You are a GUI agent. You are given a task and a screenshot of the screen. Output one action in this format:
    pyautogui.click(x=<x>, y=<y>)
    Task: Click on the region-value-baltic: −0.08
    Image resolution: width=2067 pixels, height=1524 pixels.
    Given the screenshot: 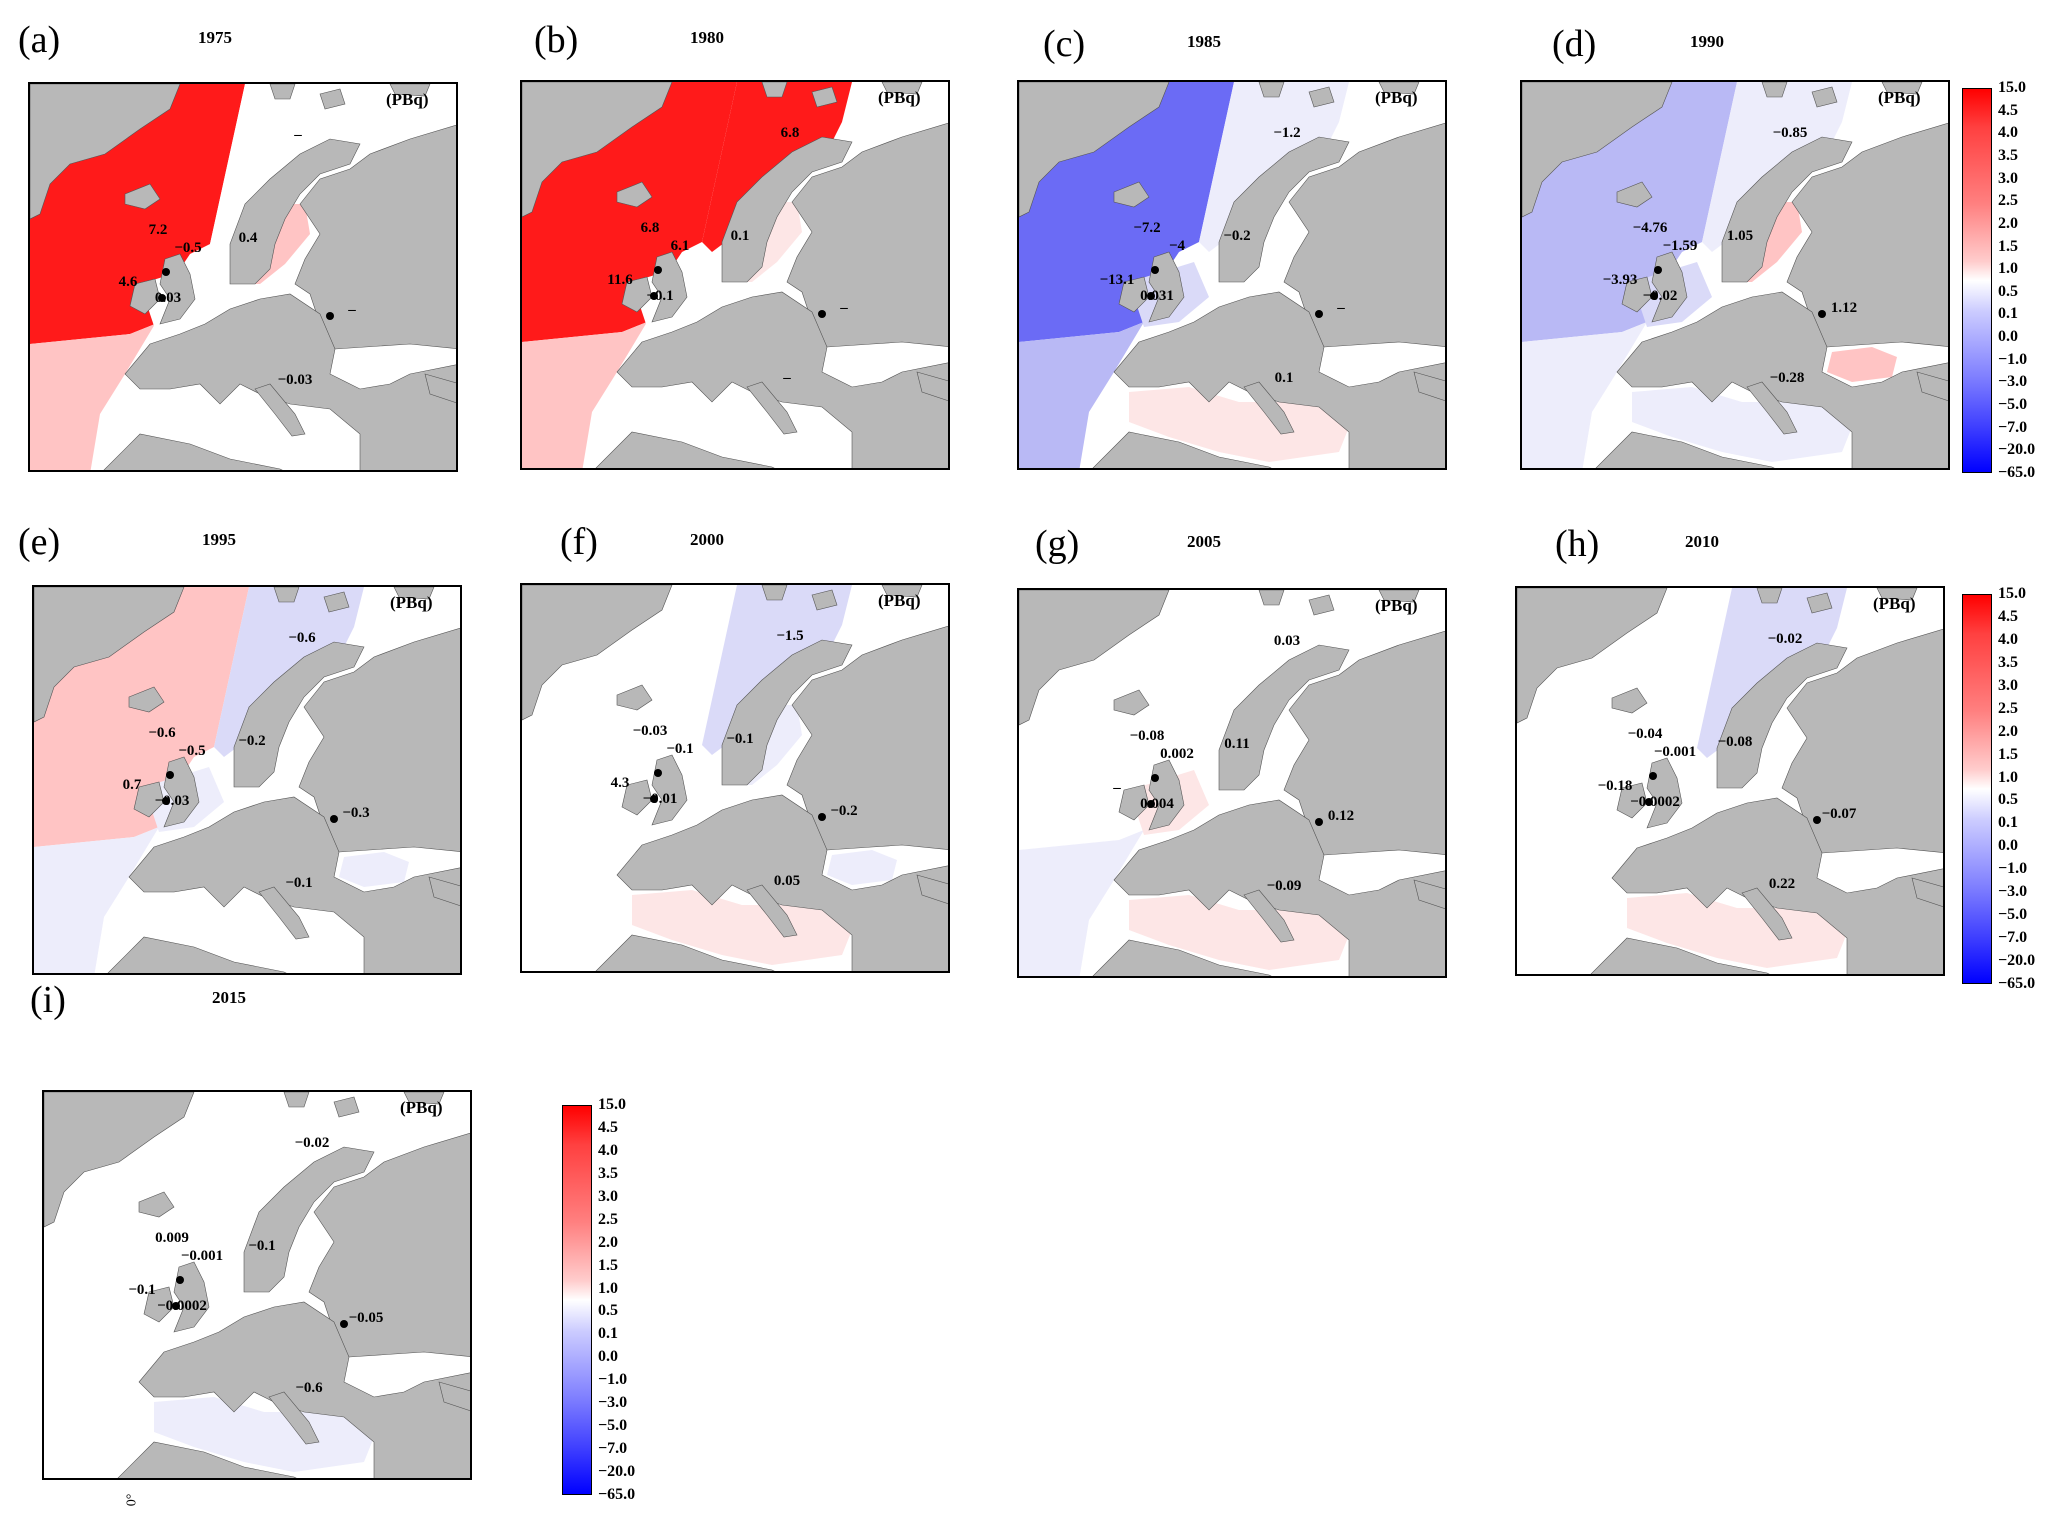 What is the action you would take?
    pyautogui.click(x=1735, y=742)
    